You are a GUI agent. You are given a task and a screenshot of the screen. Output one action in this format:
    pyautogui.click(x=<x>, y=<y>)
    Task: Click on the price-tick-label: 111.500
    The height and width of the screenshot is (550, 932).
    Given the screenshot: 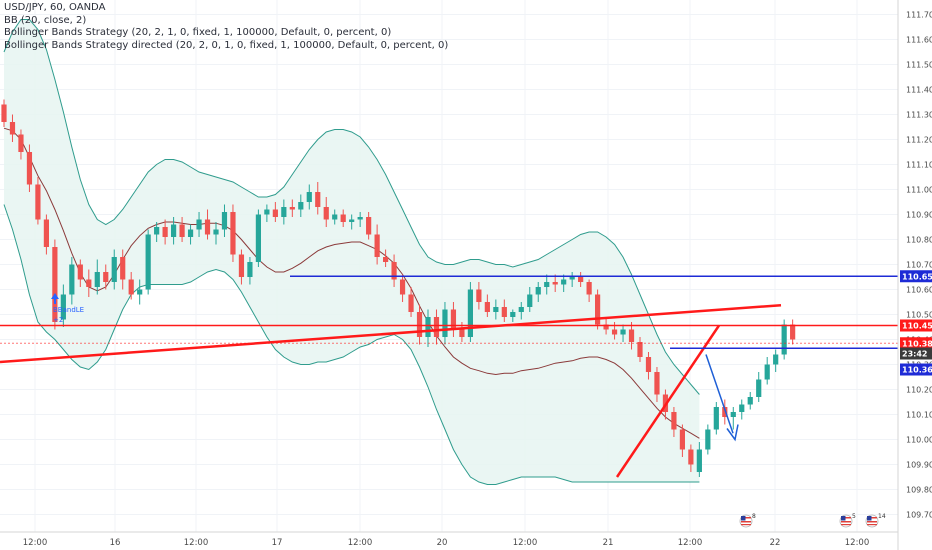 What is the action you would take?
    pyautogui.click(x=919, y=65)
    